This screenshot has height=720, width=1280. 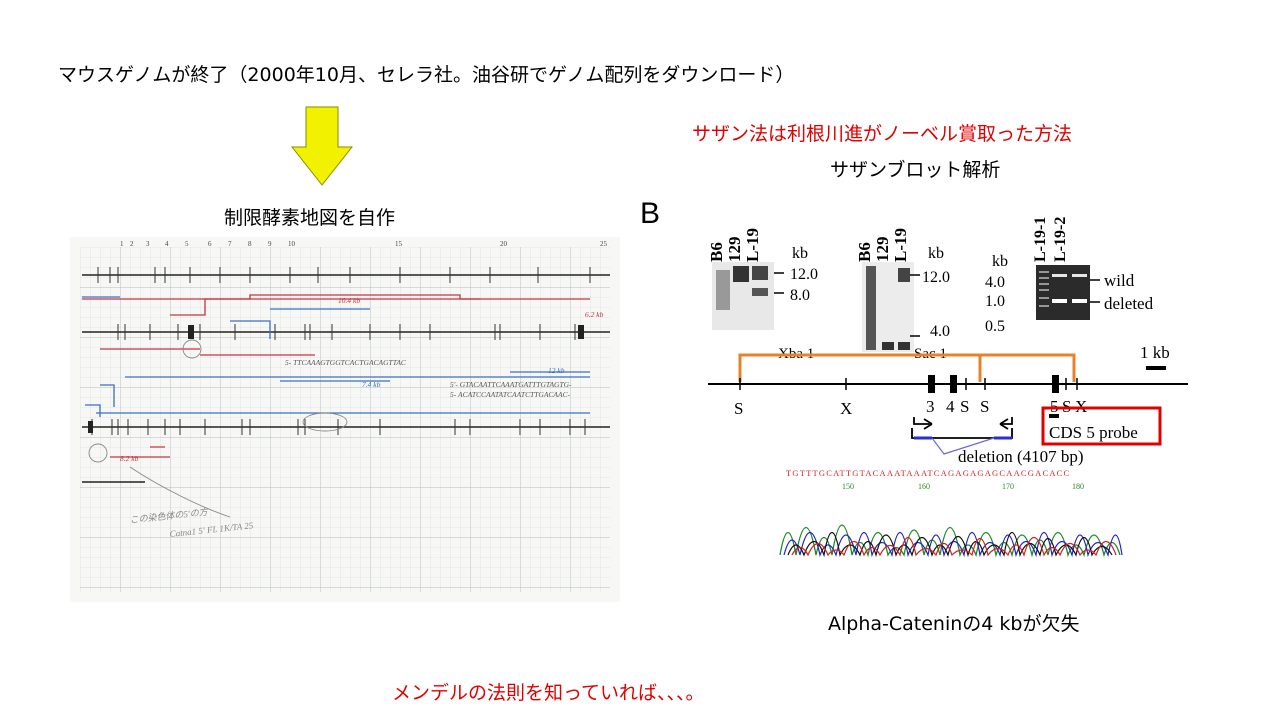 What do you see at coordinates (940, 331) in the screenshot?
I see `blot2-marker-4: 4.0` at bounding box center [940, 331].